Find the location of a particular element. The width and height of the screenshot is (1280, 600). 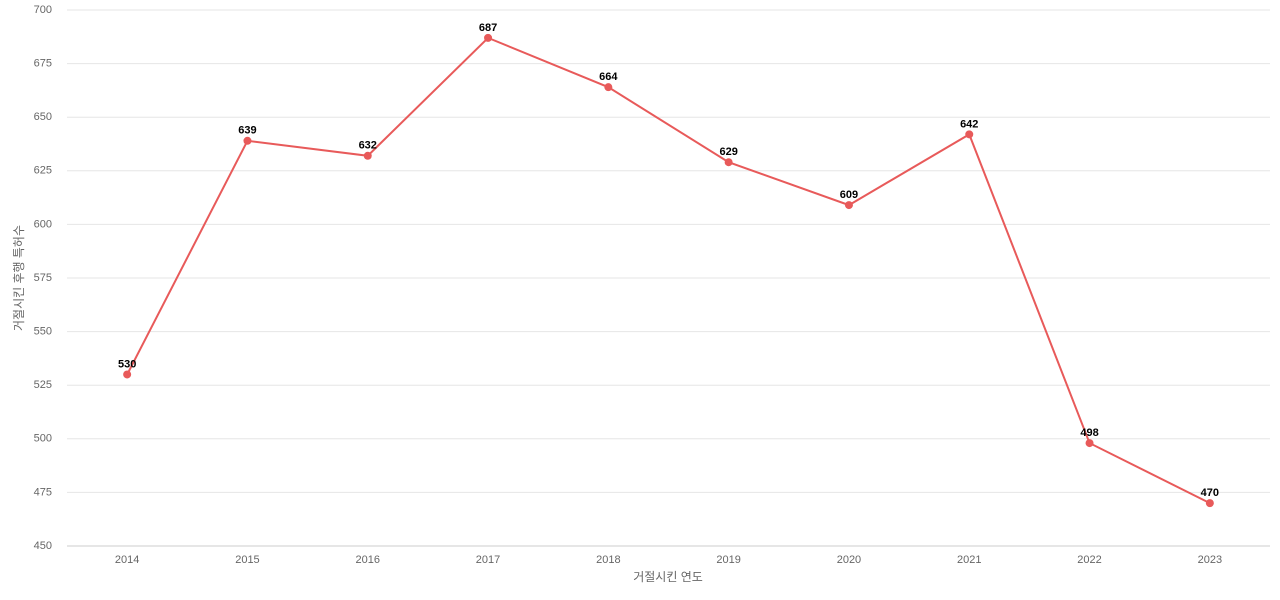

data-label: 639 is located at coordinates (247, 131).